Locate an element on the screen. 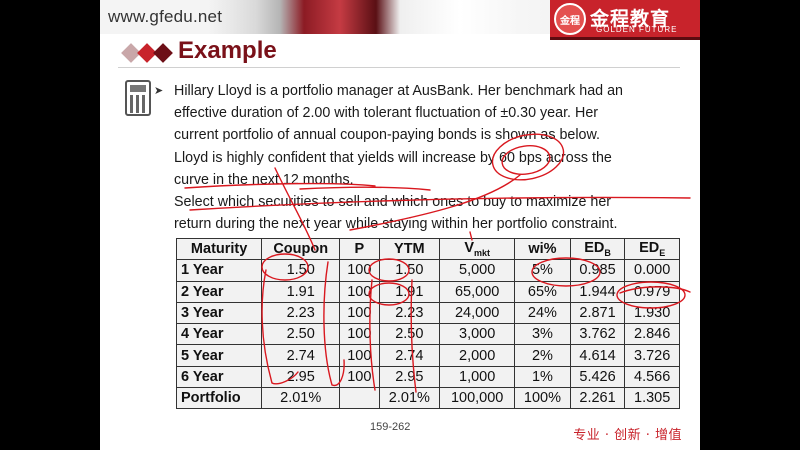 Image resolution: width=800 pixels, height=450 pixels. table-cell: 5% is located at coordinates (542, 270).